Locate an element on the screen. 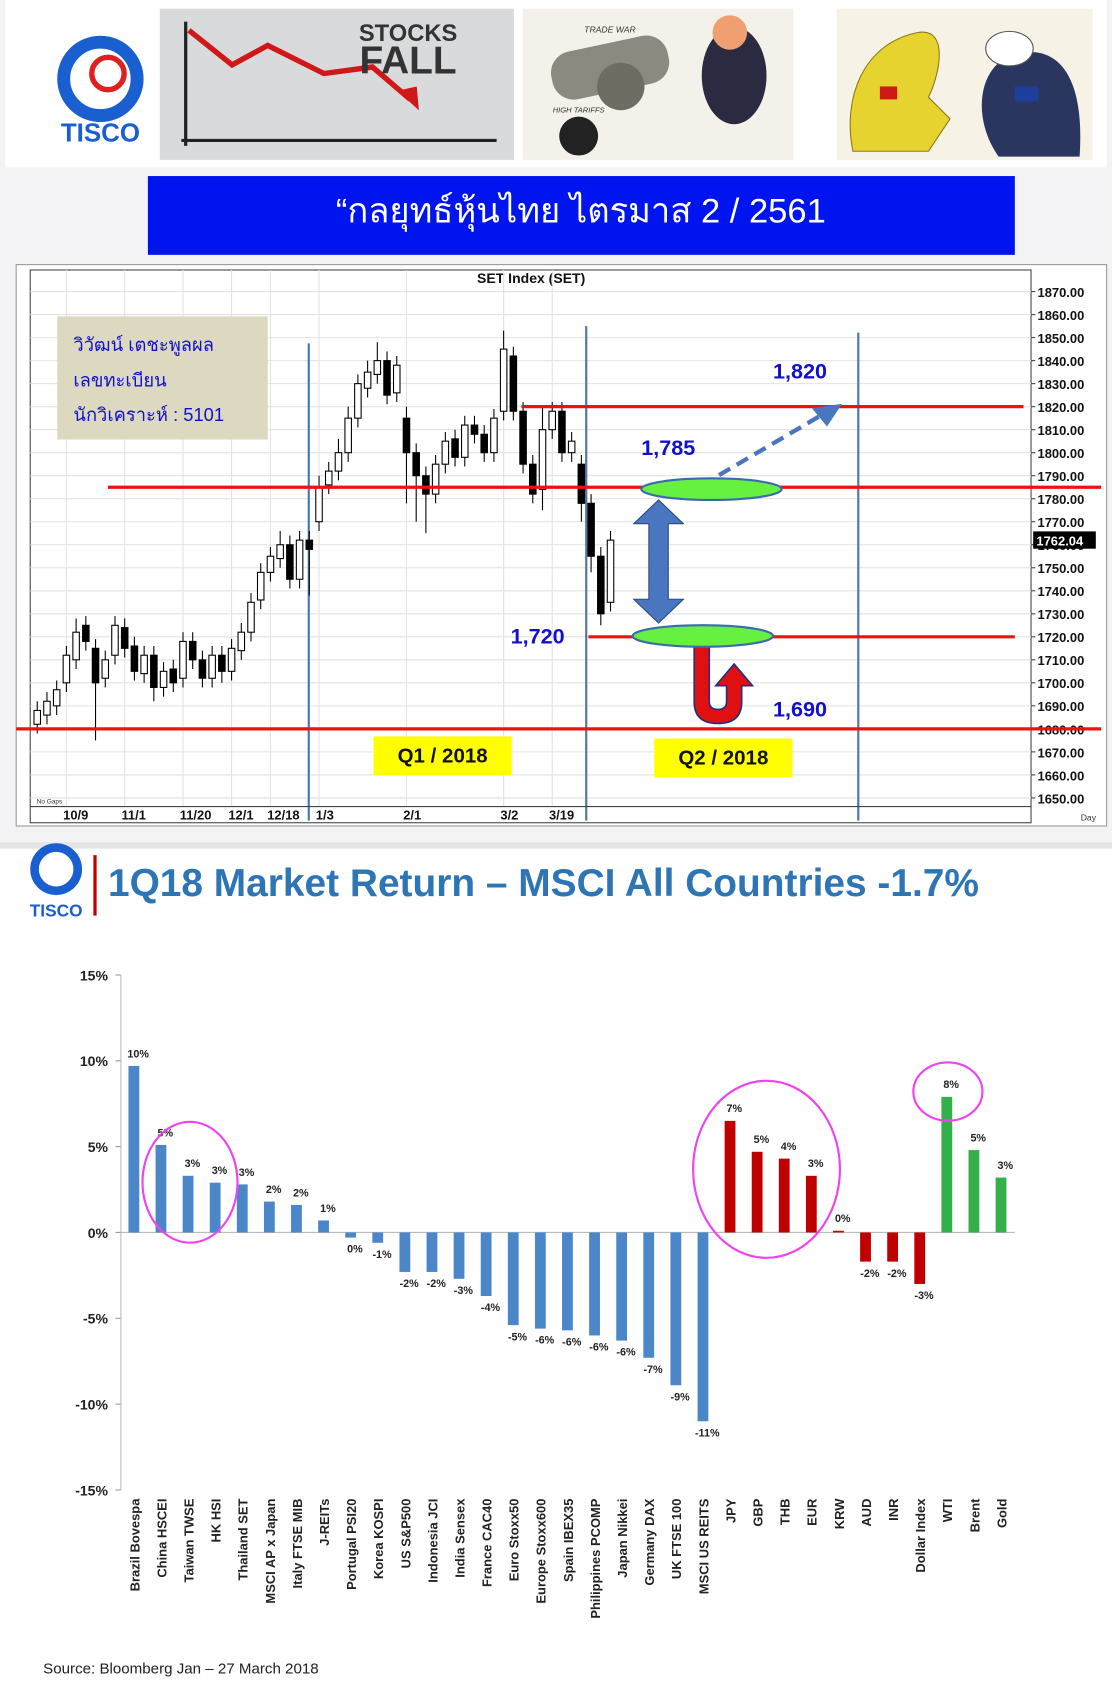 This screenshot has width=1112, height=1693. x-tick-label: 3/19 is located at coordinates (561, 815).